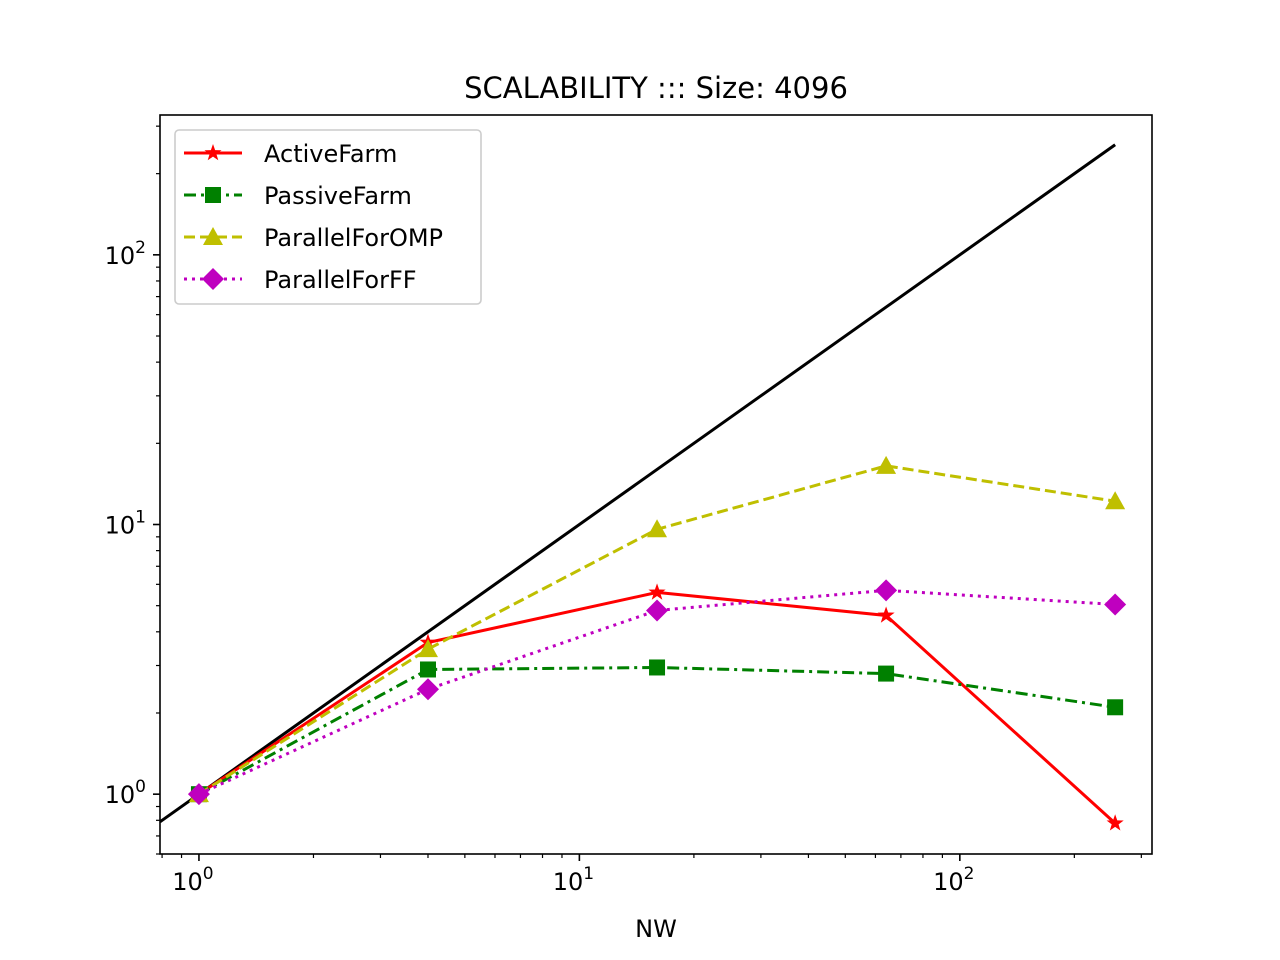 This screenshot has height=960, width=1280. Describe the element at coordinates (125, 254) in the screenshot. I see `y-tick-label: 10²` at that location.